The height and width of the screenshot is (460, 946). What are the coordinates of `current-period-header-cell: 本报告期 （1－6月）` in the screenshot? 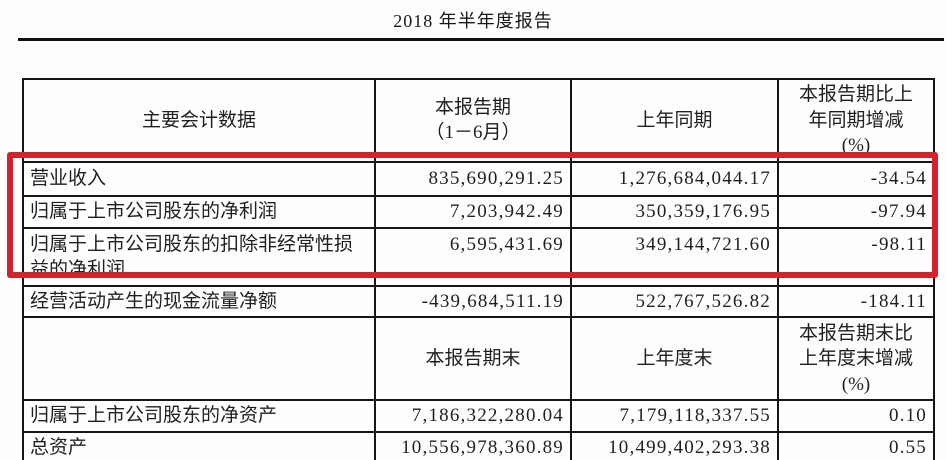 It's located at (473, 120).